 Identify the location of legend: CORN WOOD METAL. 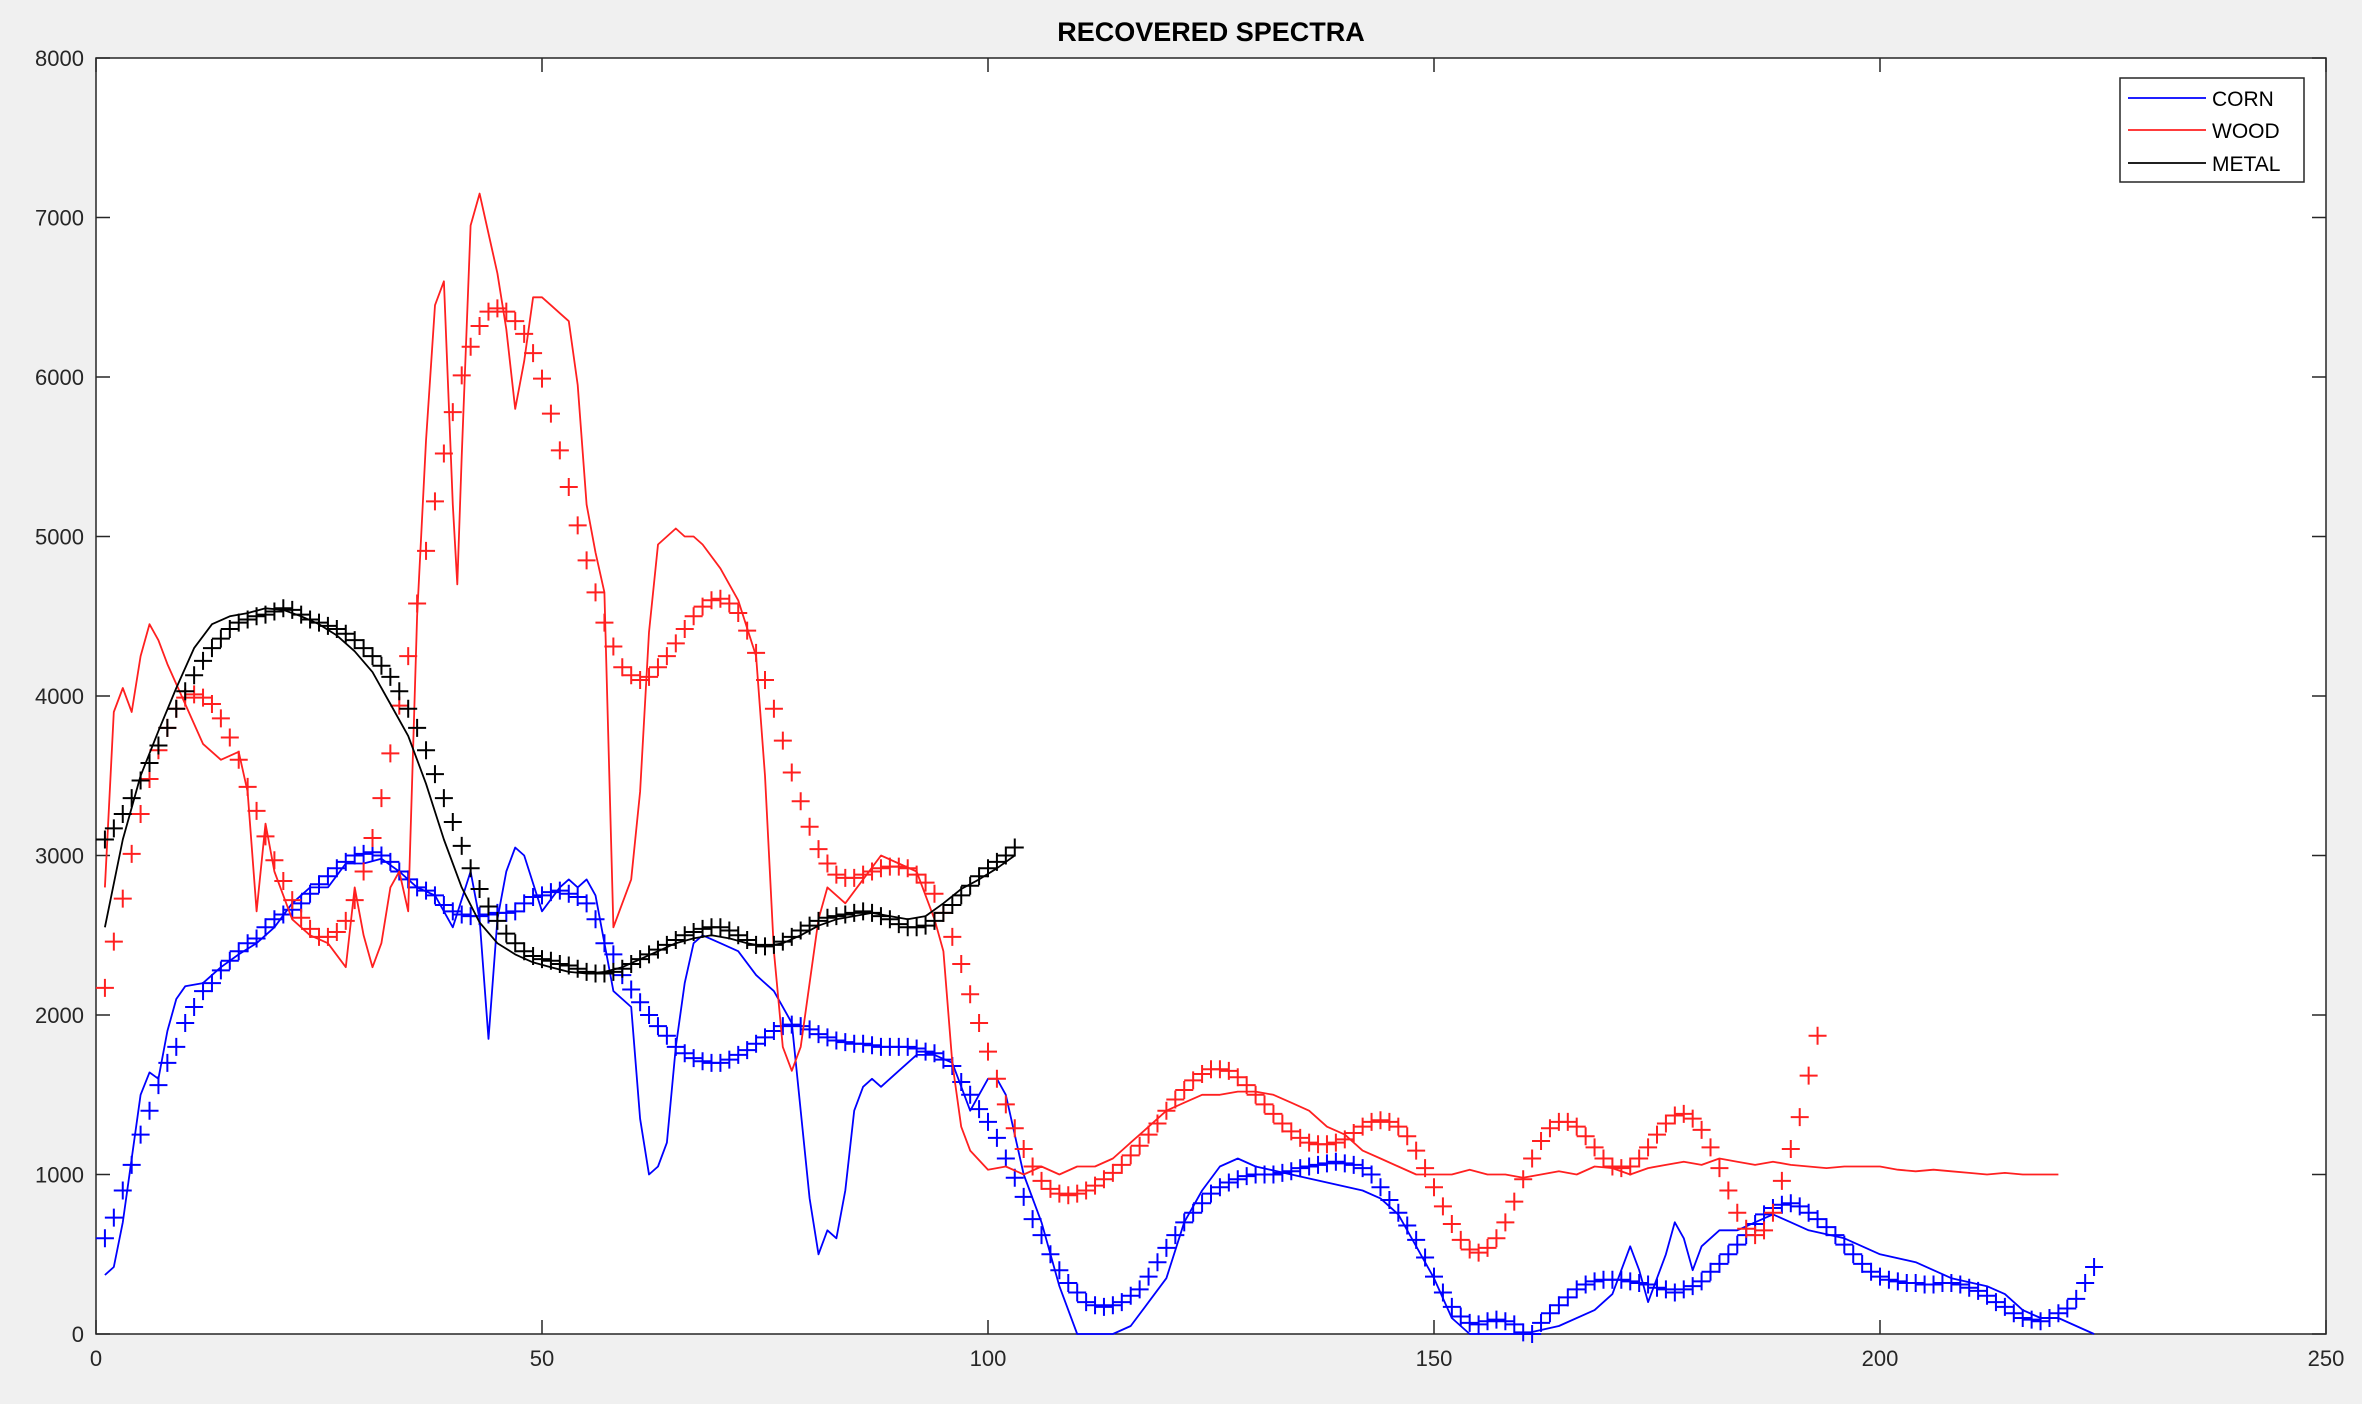
(2212, 130).